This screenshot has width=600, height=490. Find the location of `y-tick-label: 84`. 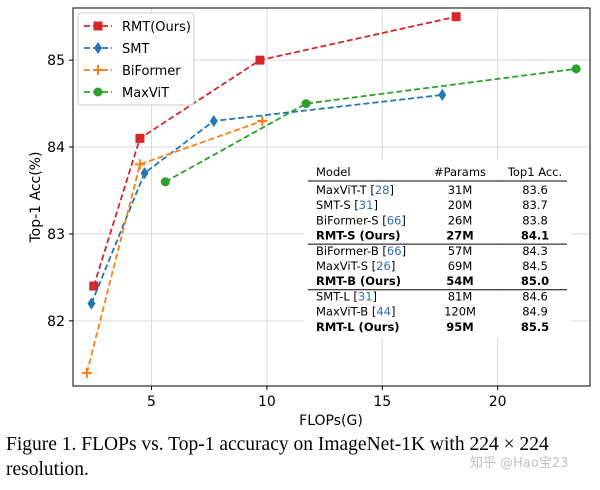

y-tick-label: 84 is located at coordinates (56, 148).